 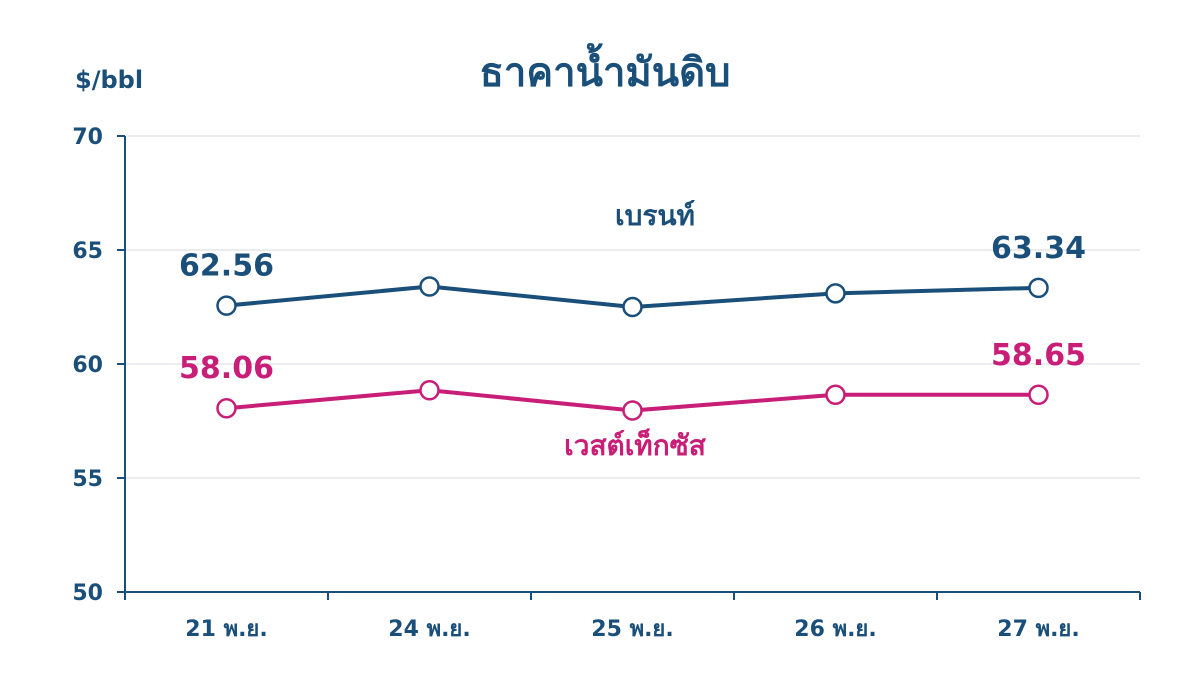 I want to click on data-label: 58.06, so click(x=226, y=368).